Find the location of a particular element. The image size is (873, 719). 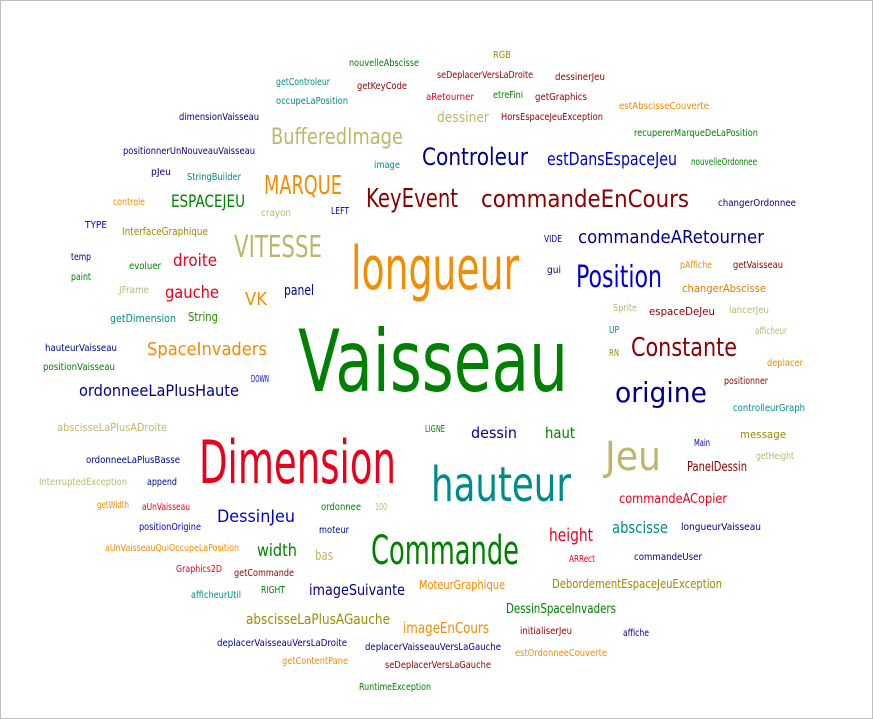

cloud-word: Commande is located at coordinates (445, 551).